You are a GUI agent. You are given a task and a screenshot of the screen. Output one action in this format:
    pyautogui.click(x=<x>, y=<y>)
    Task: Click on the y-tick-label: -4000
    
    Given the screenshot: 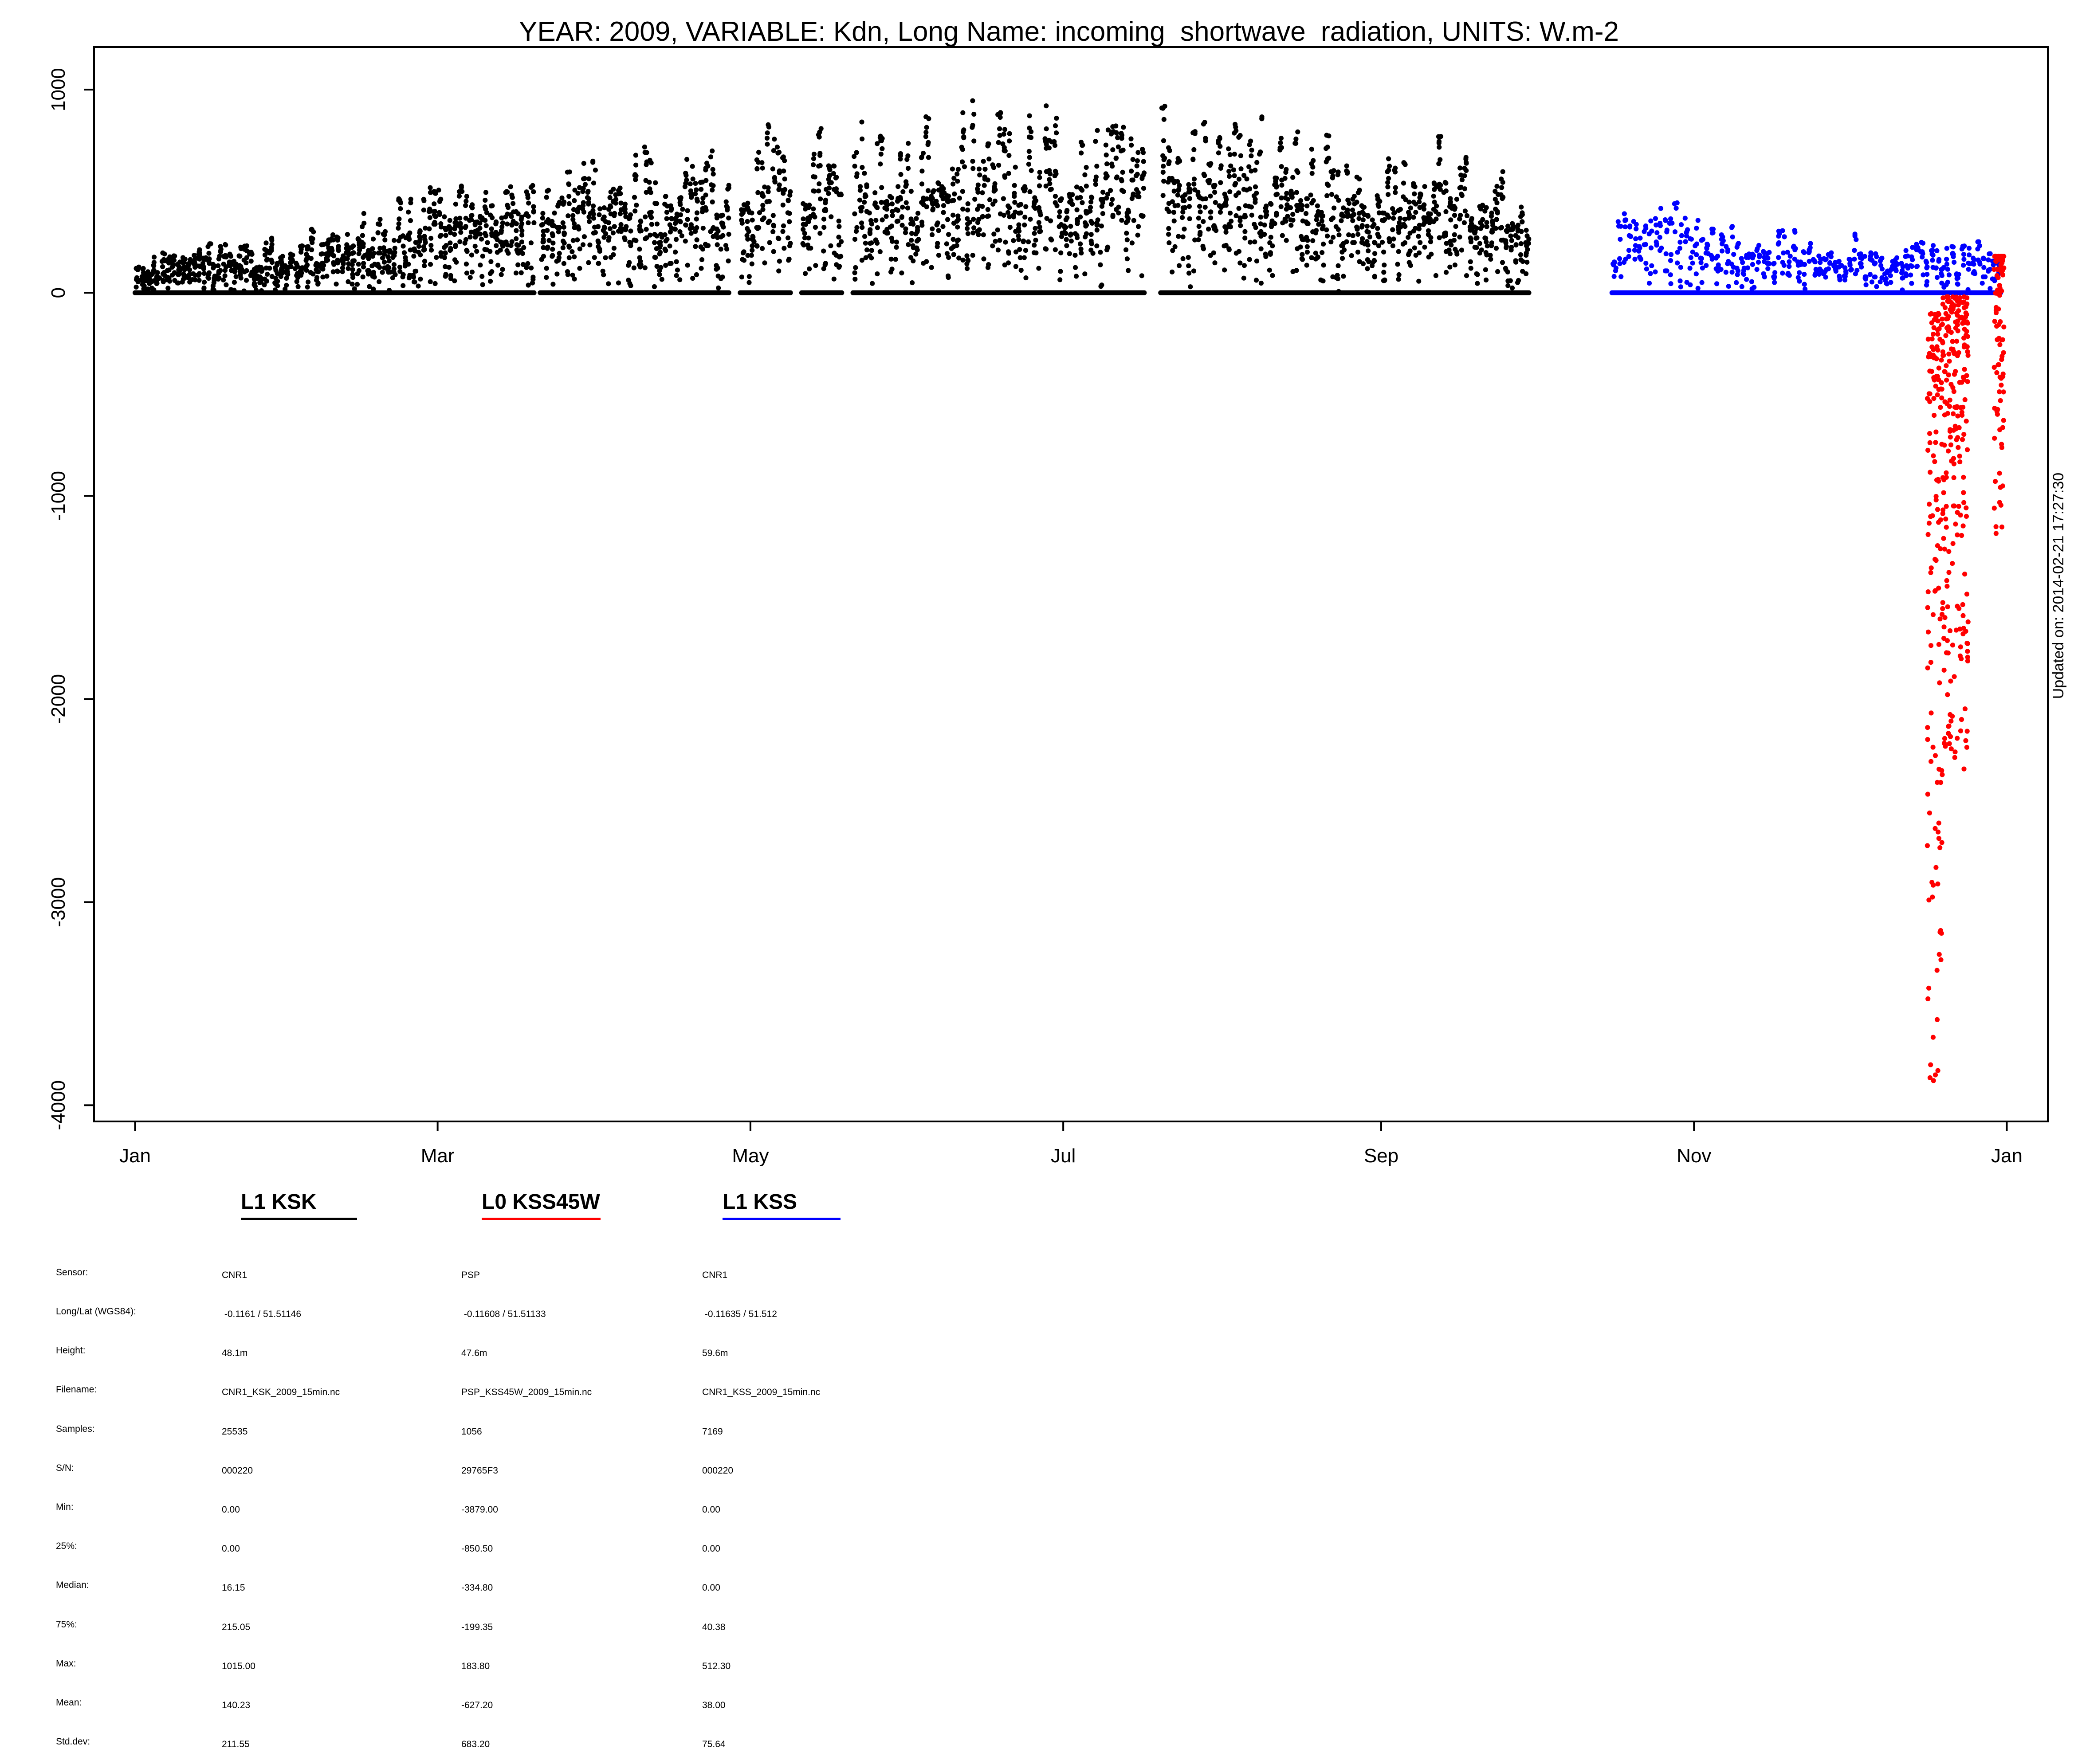 What is the action you would take?
    pyautogui.click(x=58, y=1105)
    